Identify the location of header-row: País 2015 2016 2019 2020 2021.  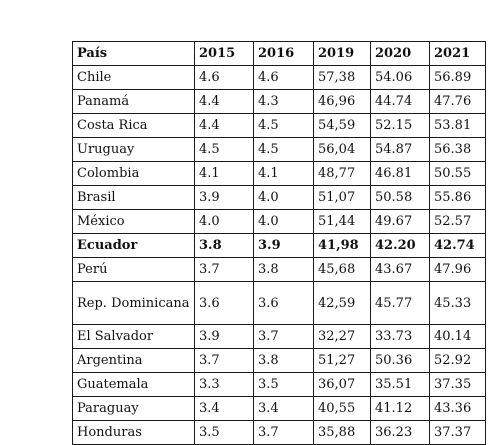
(279, 53).